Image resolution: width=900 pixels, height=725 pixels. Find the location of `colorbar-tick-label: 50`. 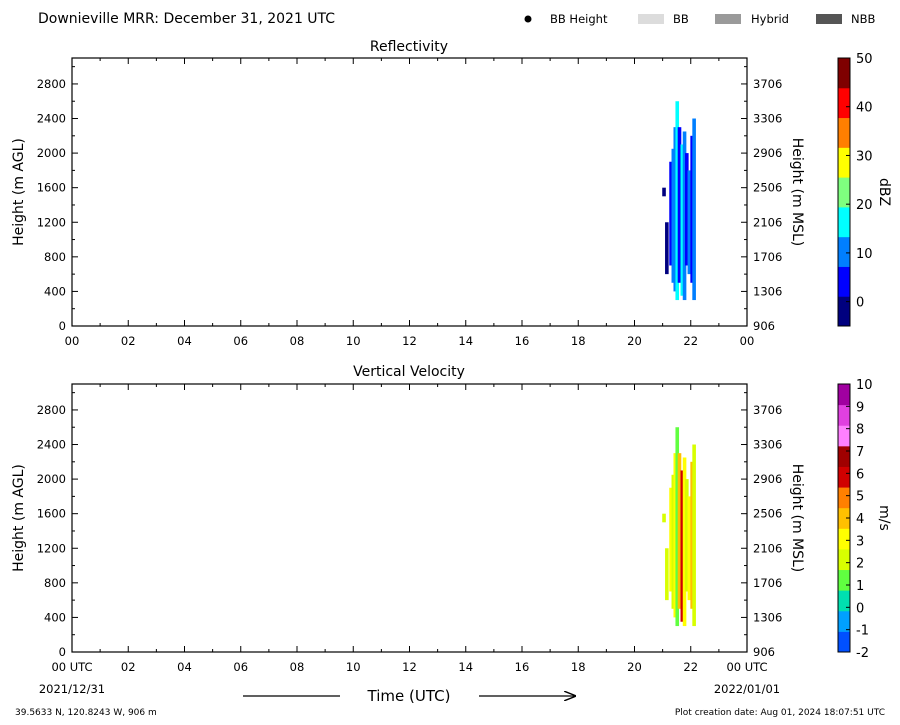

colorbar-tick-label: 50 is located at coordinates (864, 59).